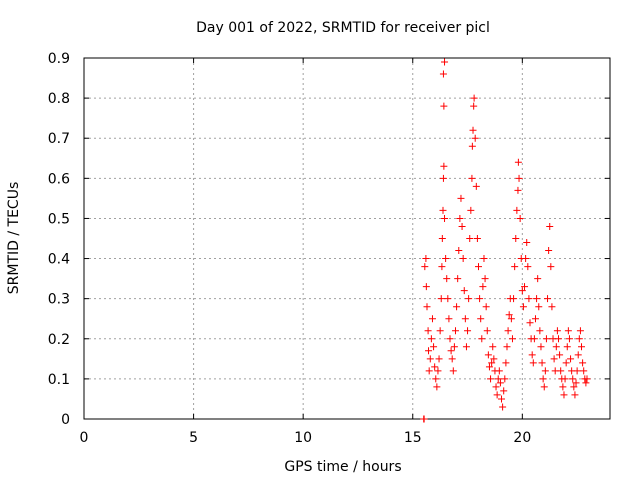 This screenshot has width=640, height=480. I want to click on x-tick-label-2: 10, so click(303, 438).